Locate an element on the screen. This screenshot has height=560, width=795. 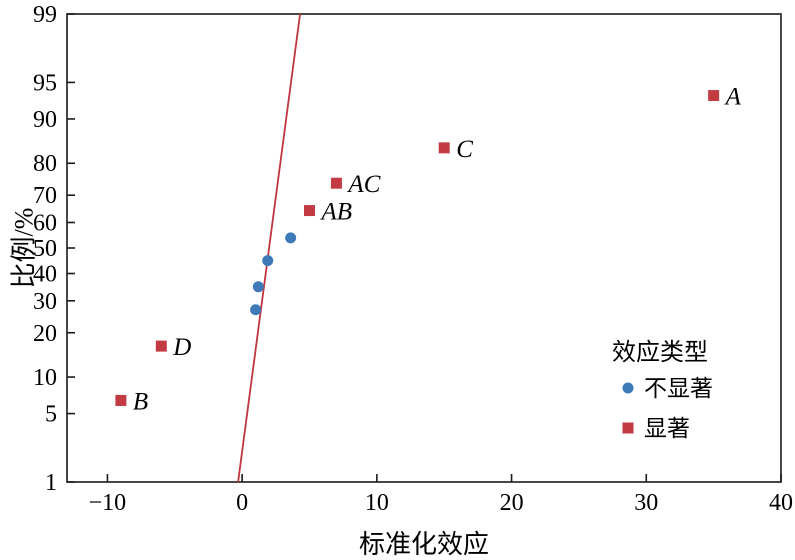
x-axis-label: 标准化效应 is located at coordinates (424, 544).